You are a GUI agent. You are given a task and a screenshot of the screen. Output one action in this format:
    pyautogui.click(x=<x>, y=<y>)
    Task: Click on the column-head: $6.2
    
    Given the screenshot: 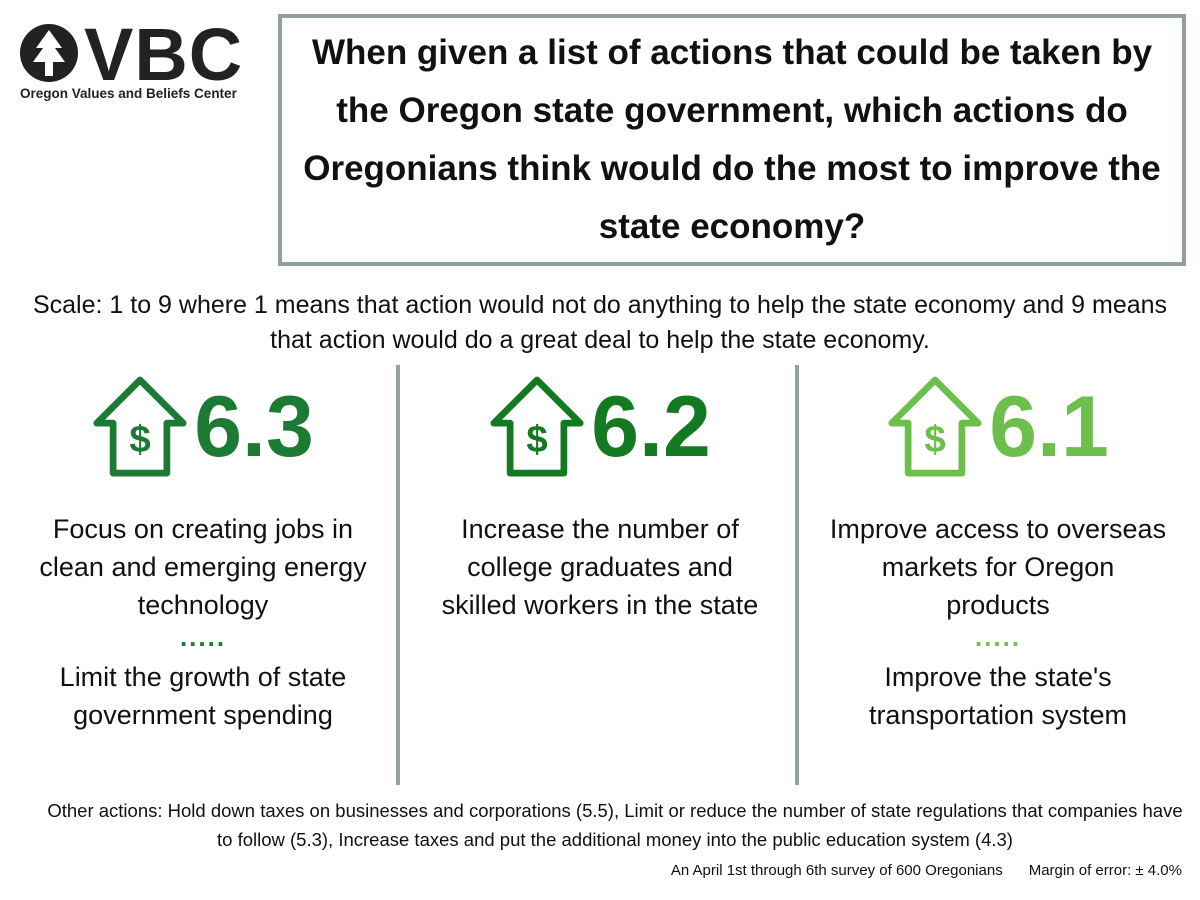 What is the action you would take?
    pyautogui.click(x=600, y=427)
    